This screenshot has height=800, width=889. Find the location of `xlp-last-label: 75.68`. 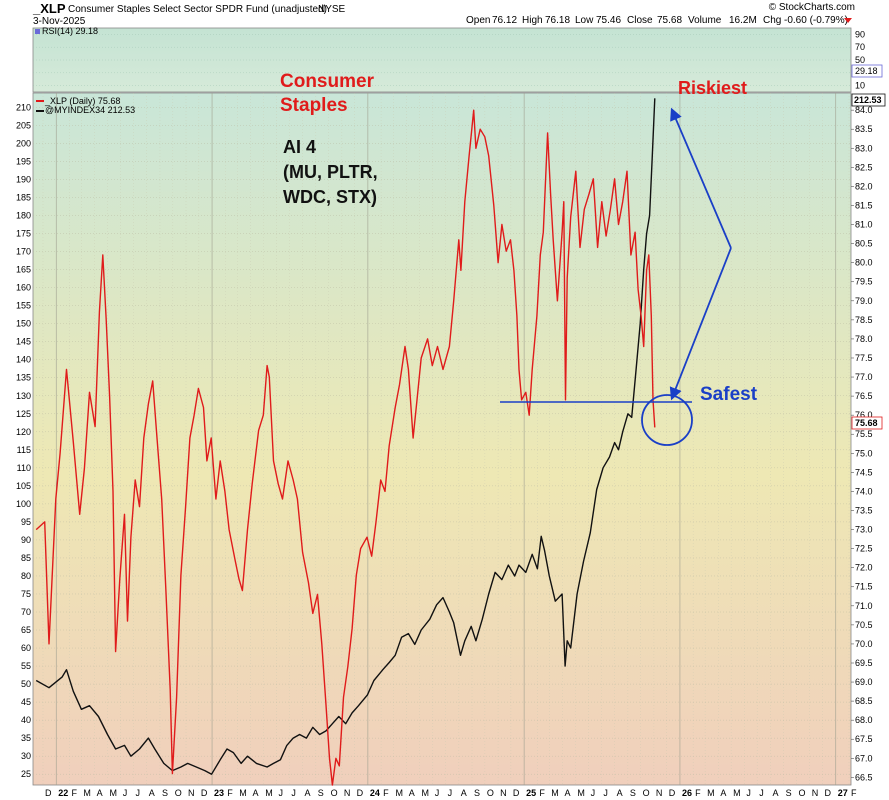

xlp-last-label: 75.68 is located at coordinates (866, 423).